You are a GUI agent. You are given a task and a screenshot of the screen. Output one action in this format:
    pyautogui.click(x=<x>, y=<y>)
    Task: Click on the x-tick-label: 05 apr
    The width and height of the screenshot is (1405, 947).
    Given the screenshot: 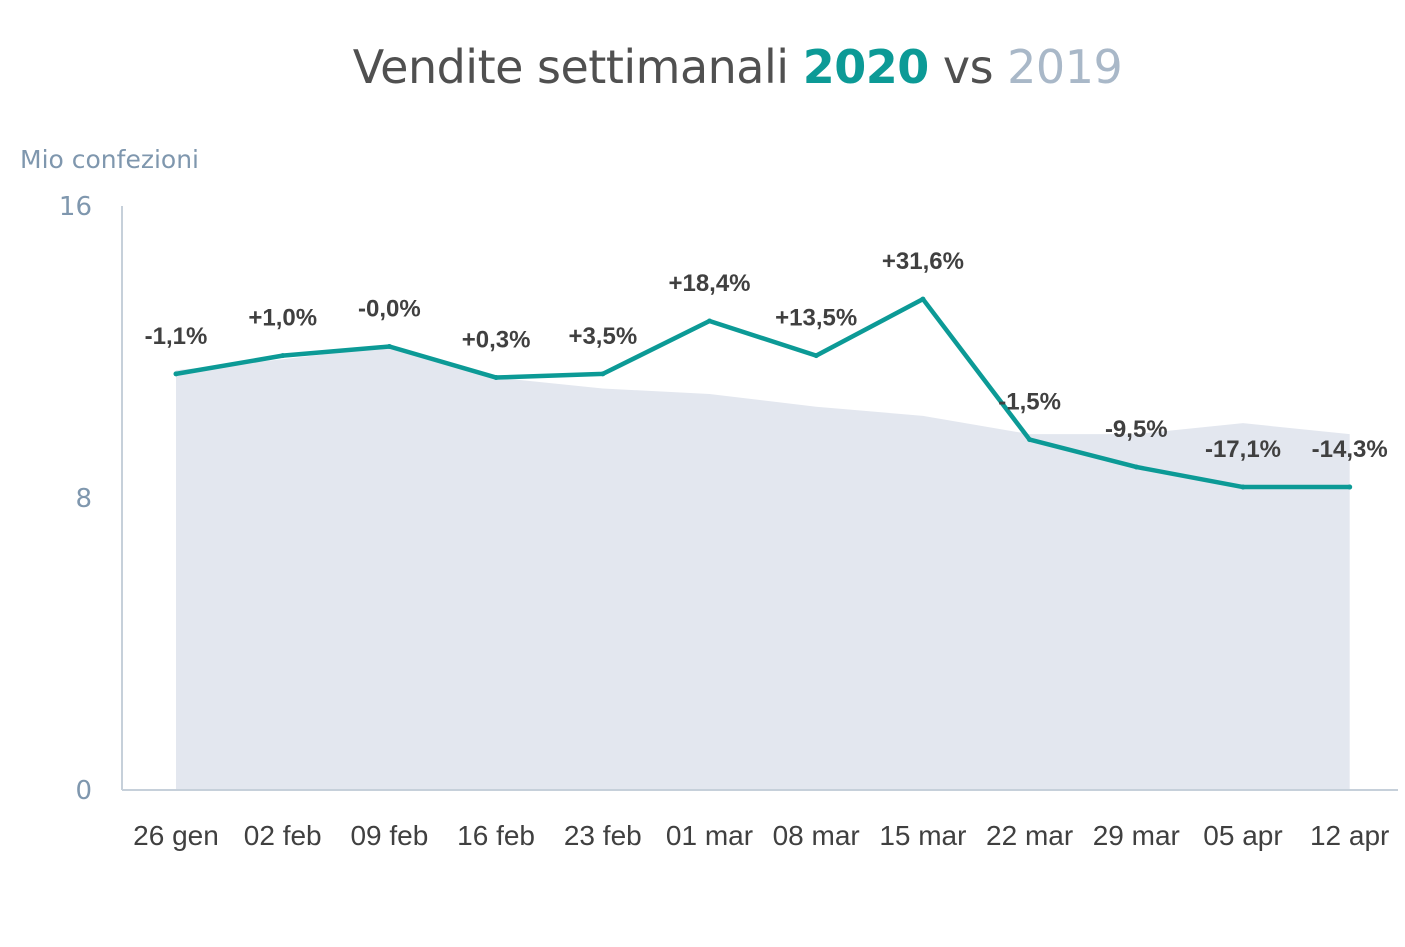 What is the action you would take?
    pyautogui.click(x=1242, y=835)
    